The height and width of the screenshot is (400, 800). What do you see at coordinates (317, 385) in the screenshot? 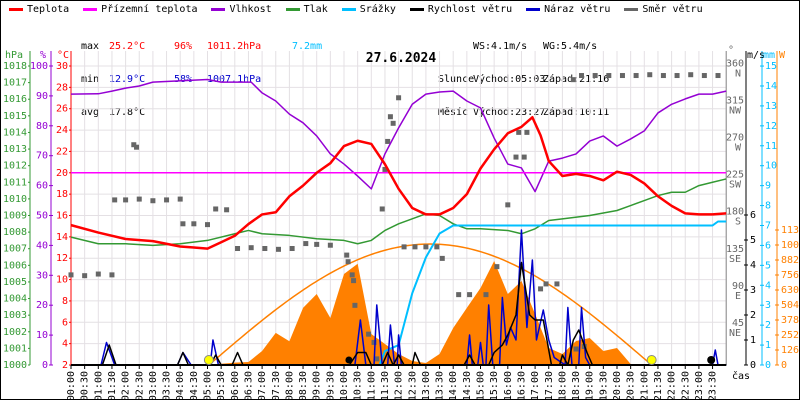
I see `time-tick-label: 09:00` at bounding box center [317, 385].